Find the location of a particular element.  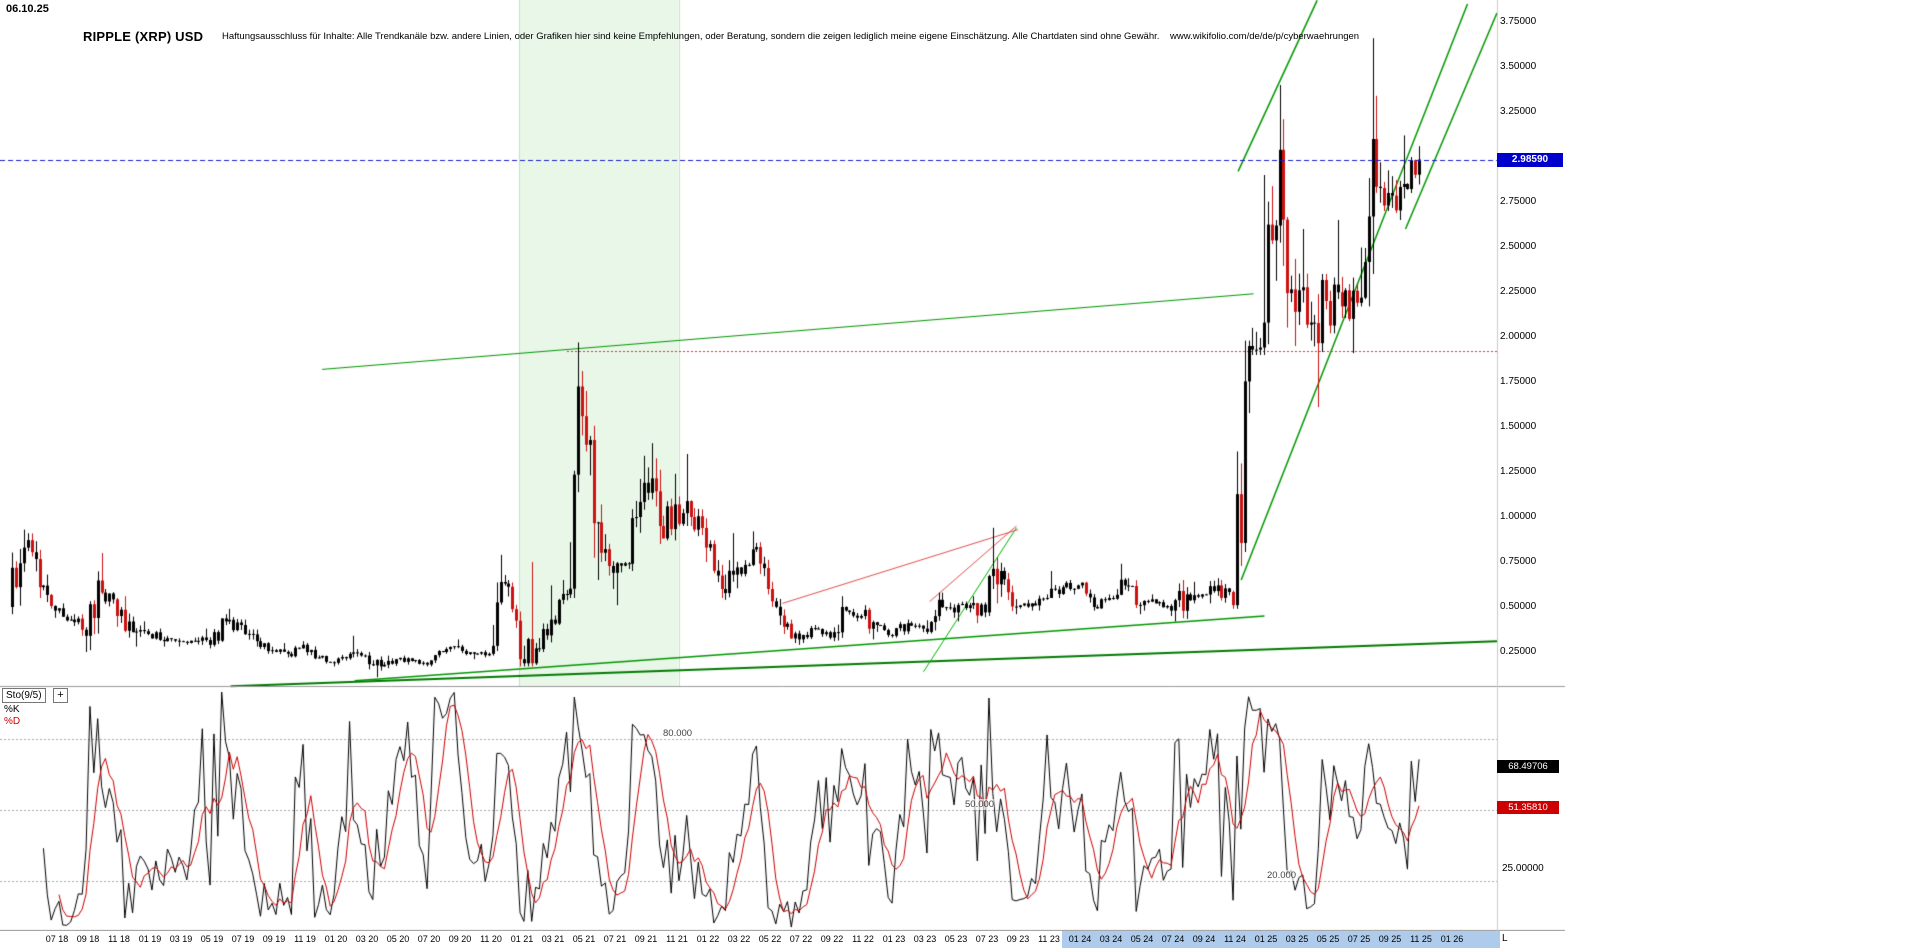

date-axis-label: 09 24 is located at coordinates (1204, 939).